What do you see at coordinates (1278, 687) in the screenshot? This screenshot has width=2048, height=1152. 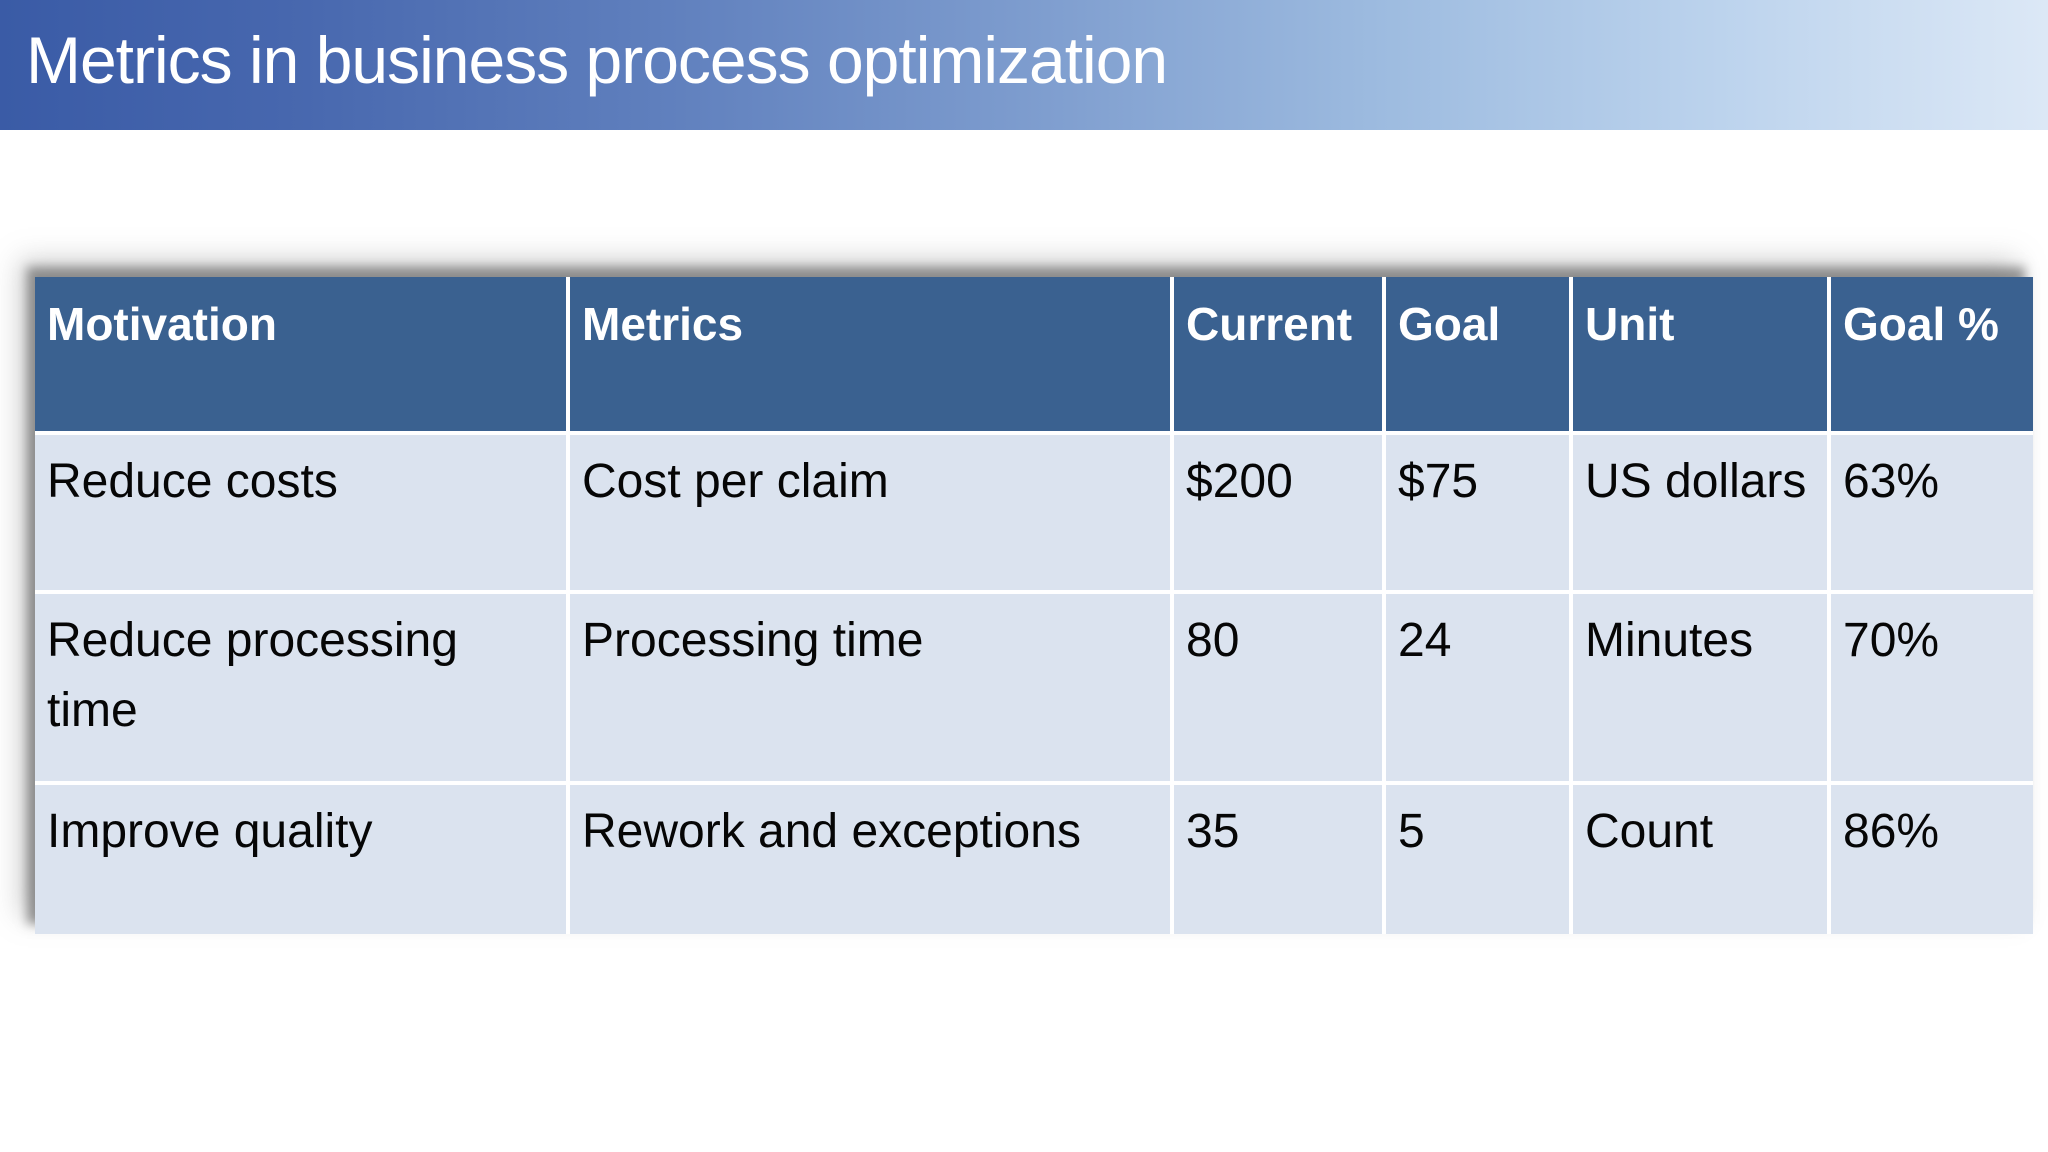 I see `table-cell: 80` at bounding box center [1278, 687].